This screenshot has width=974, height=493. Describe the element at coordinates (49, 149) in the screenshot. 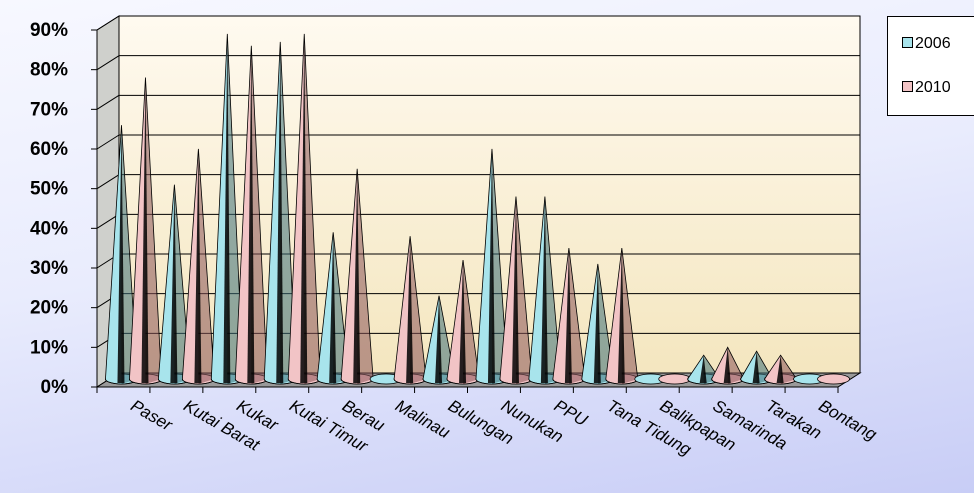

I see `y-tick-label: 60%` at that location.